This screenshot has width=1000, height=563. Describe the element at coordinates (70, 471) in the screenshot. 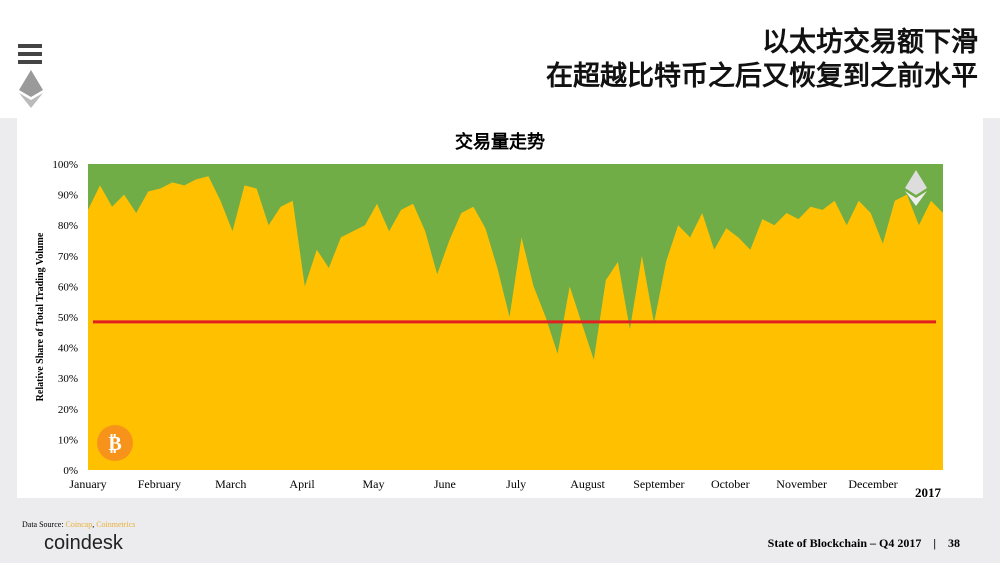

I see `y-tick-label: 0%` at that location.